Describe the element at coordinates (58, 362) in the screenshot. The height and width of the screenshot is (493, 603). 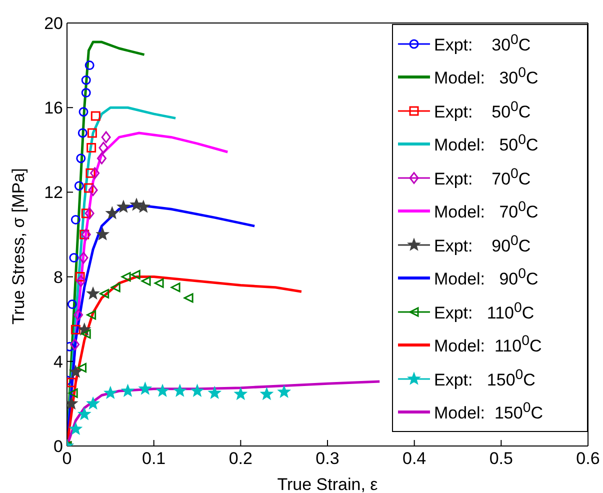
I see `y-tick-label: 4` at that location.